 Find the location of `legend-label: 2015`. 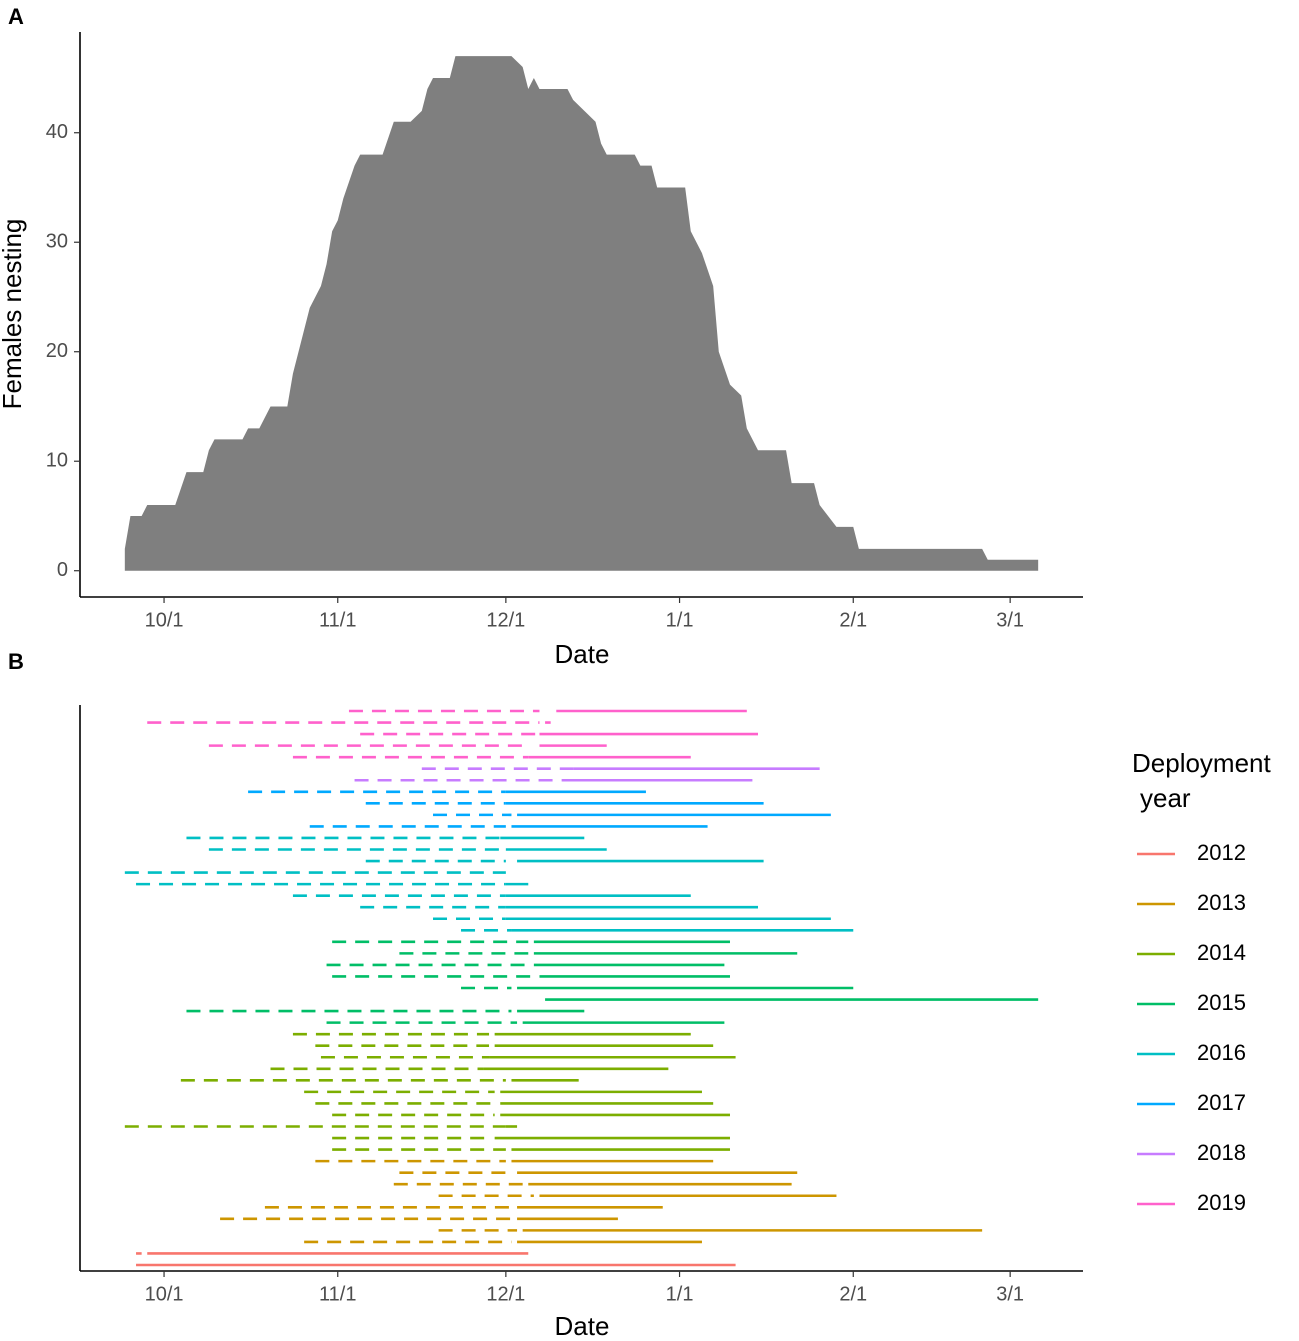

legend-label: 2015 is located at coordinates (1221, 1002).